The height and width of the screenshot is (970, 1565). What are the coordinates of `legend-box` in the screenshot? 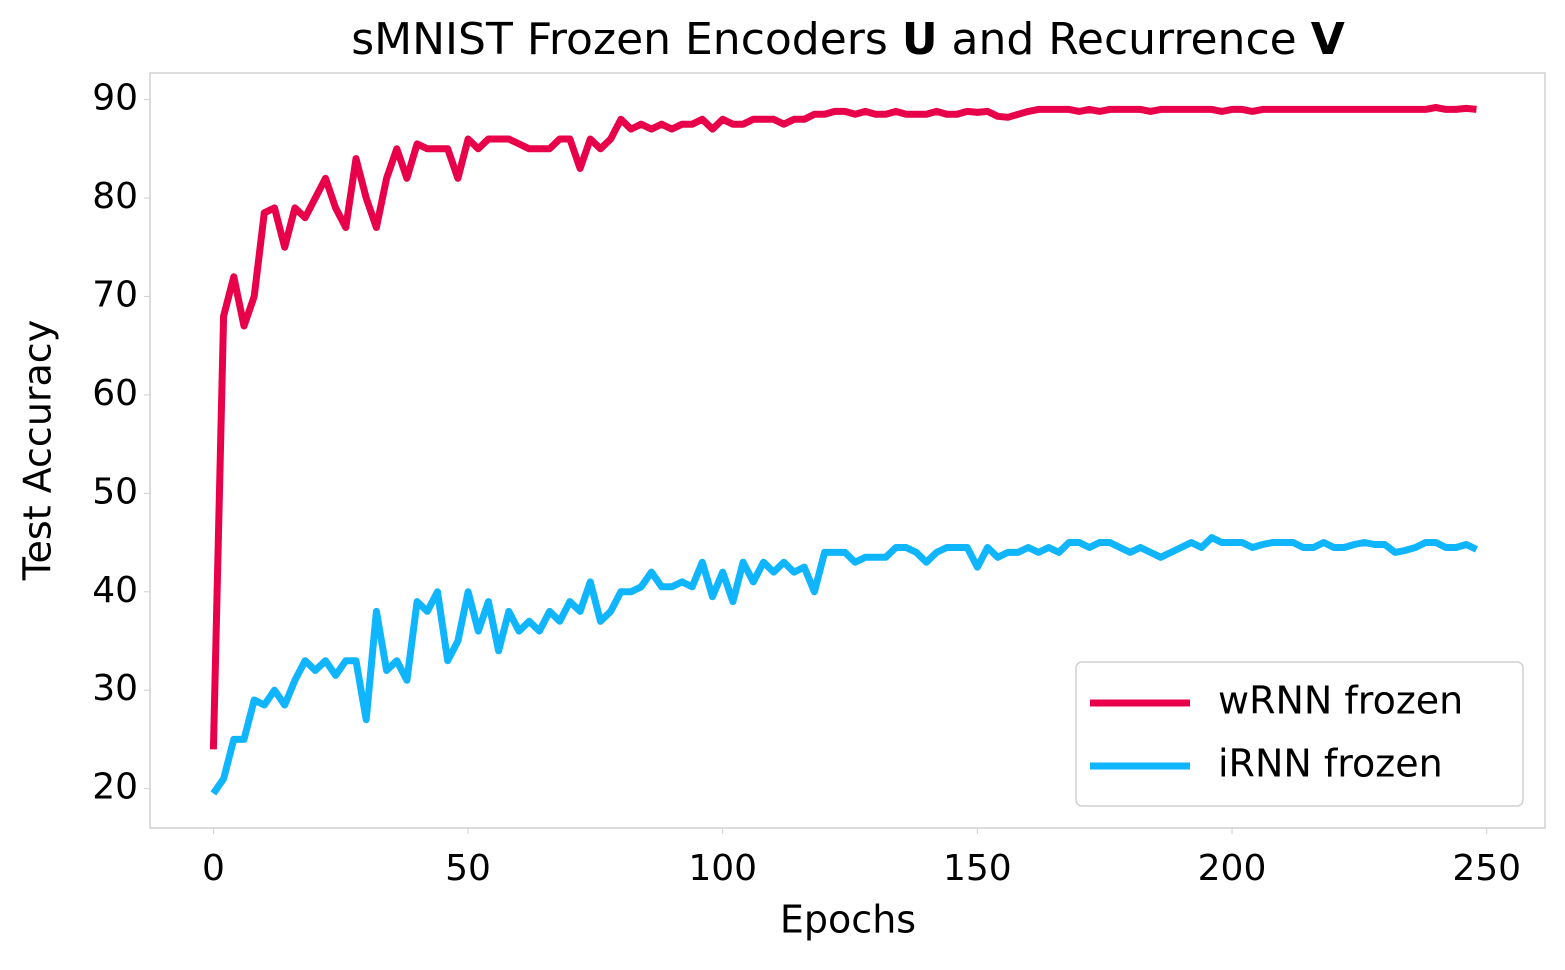 It's located at (1299, 734).